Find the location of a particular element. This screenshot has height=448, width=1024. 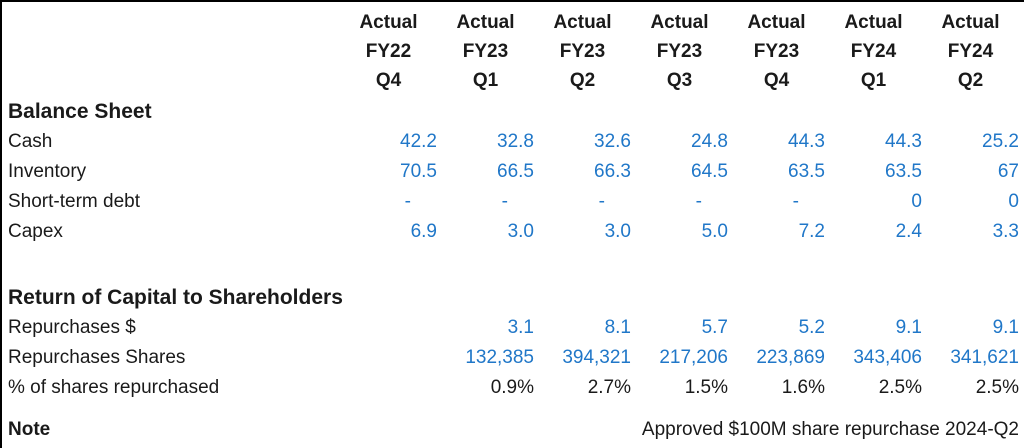

row-repurchases-dollars: Repurchases $ 3.1 8.1 5.7 5.2 9.1 9.1 is located at coordinates (513, 328).